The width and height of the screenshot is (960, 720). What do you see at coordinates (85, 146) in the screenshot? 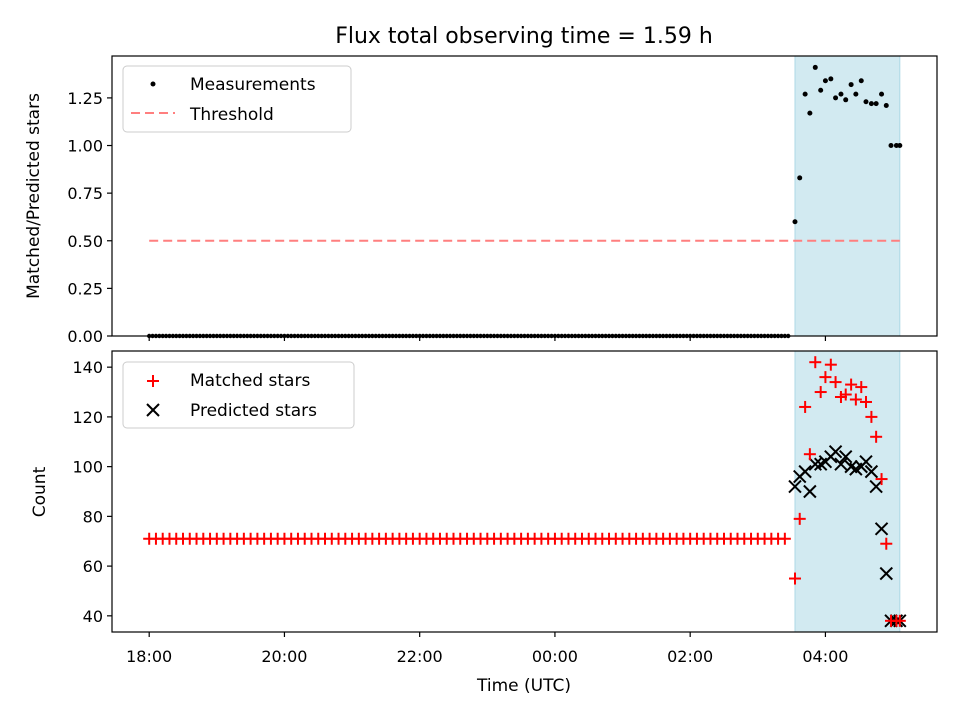
I see `top-ytick-label: 1.00` at bounding box center [85, 146].